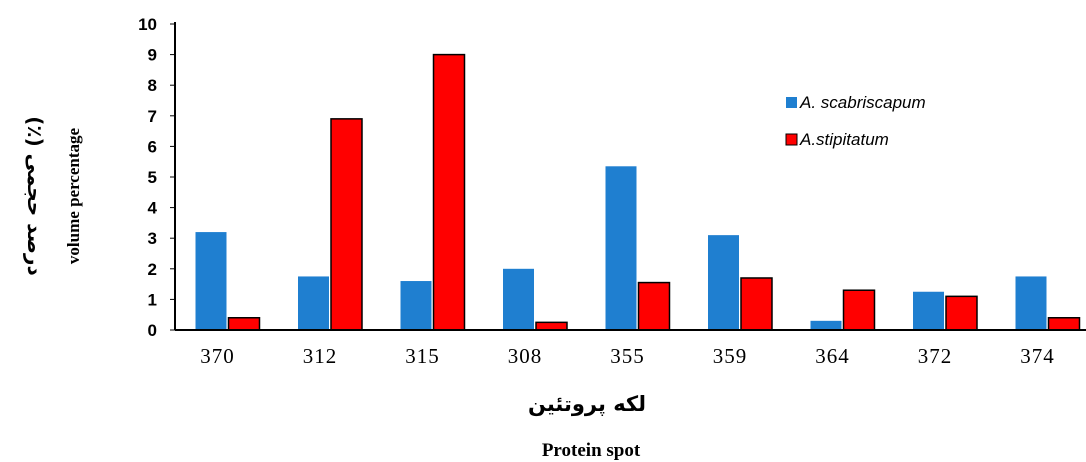  Describe the element at coordinates (525, 356) in the screenshot. I see `x-tick-label: 308` at that location.